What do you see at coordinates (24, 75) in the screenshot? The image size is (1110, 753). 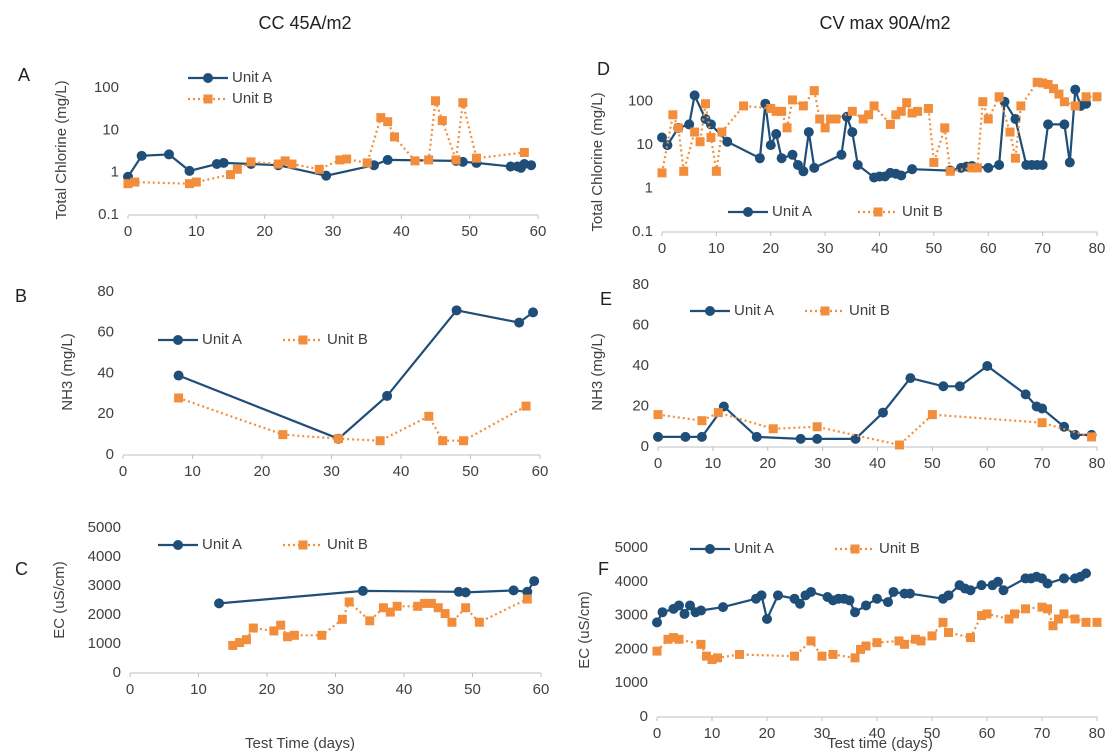 I see `panel-letter: A` at bounding box center [24, 75].